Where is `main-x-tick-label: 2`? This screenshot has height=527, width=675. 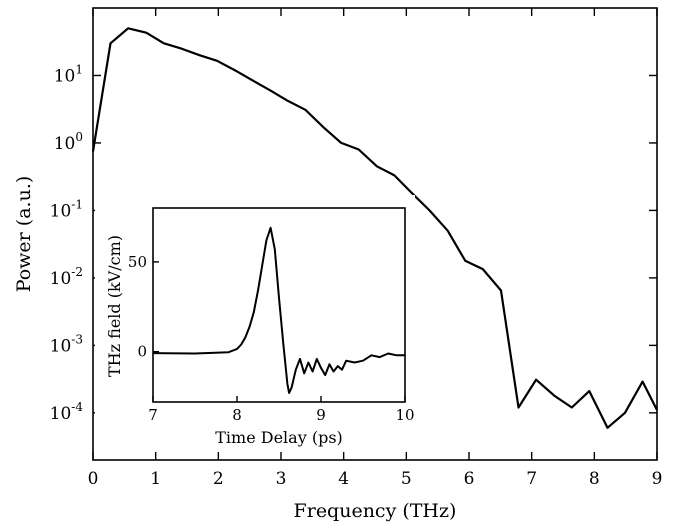 main-x-tick-label: 2 is located at coordinates (218, 479).